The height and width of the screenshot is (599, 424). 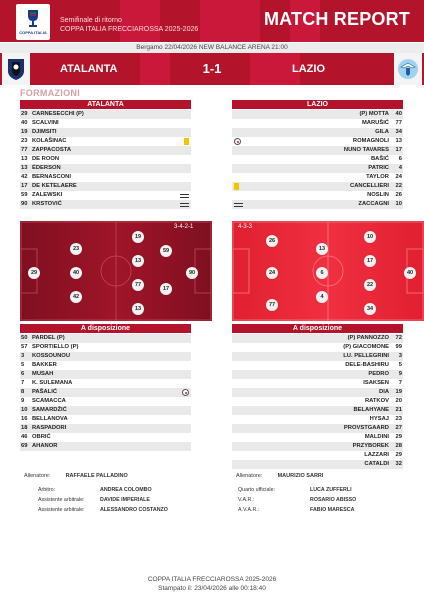 I want to click on player-row: 16 BELLANOVA, so click(x=105, y=419).